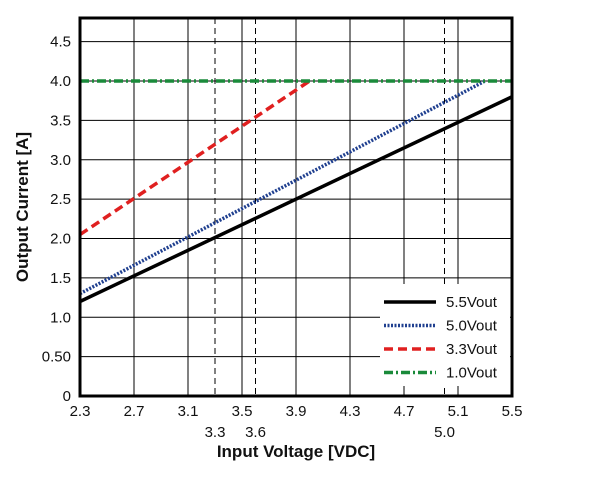 The height and width of the screenshot is (490, 596). Describe the element at coordinates (255, 432) in the screenshot. I see `reference-line-label: 3.6` at that location.